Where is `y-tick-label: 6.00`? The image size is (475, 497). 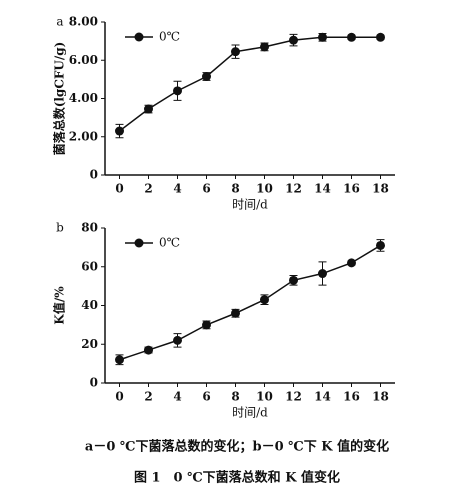 y-tick-label: 6.00 is located at coordinates (83, 60).